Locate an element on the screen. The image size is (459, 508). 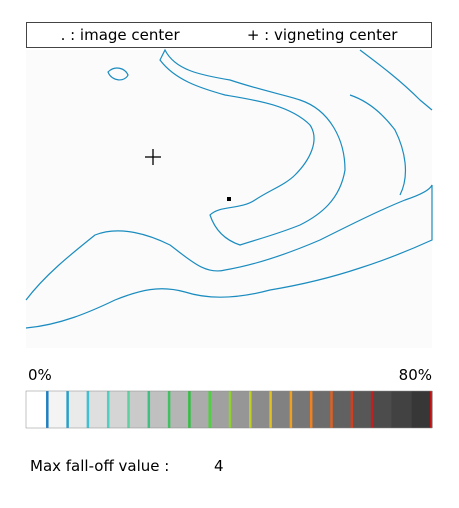
max-falloff-value: 4 is located at coordinates (219, 466).